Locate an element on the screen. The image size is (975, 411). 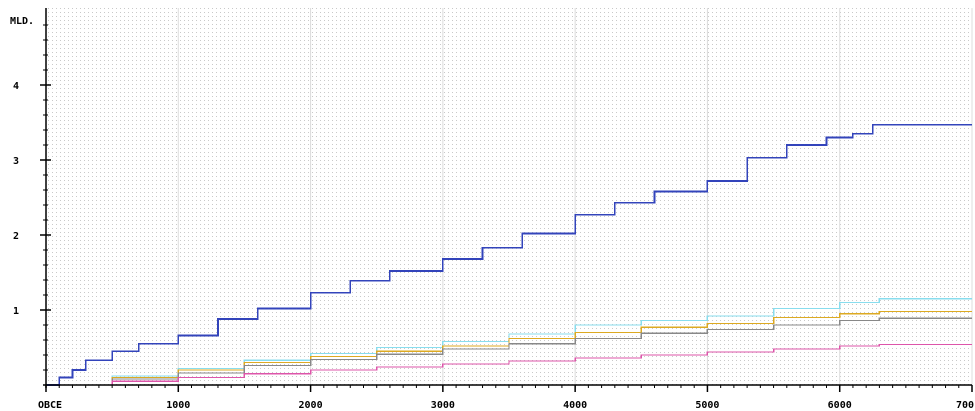
x-tick-label-5: 5000 is located at coordinates (707, 405).